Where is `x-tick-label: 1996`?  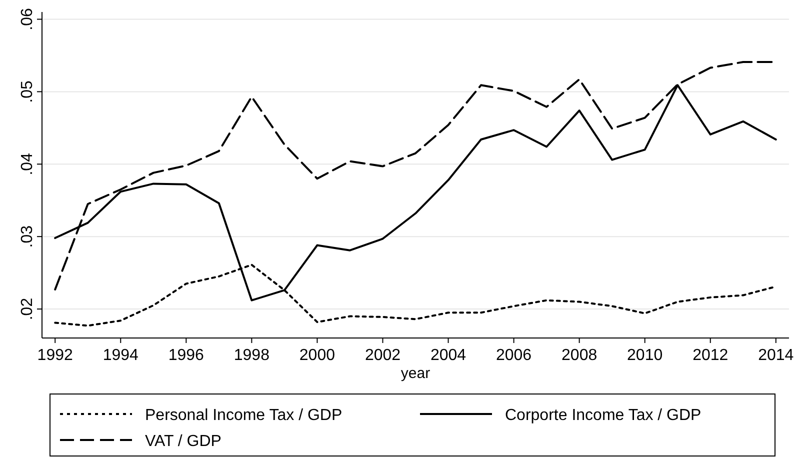
x-tick-label: 1996 is located at coordinates (186, 355).